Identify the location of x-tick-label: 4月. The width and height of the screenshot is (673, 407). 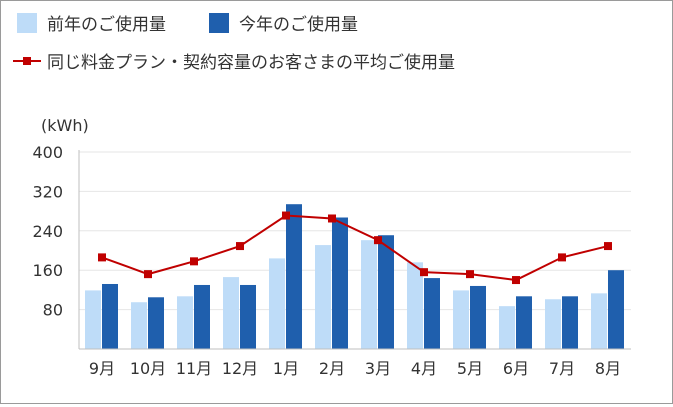
(424, 368).